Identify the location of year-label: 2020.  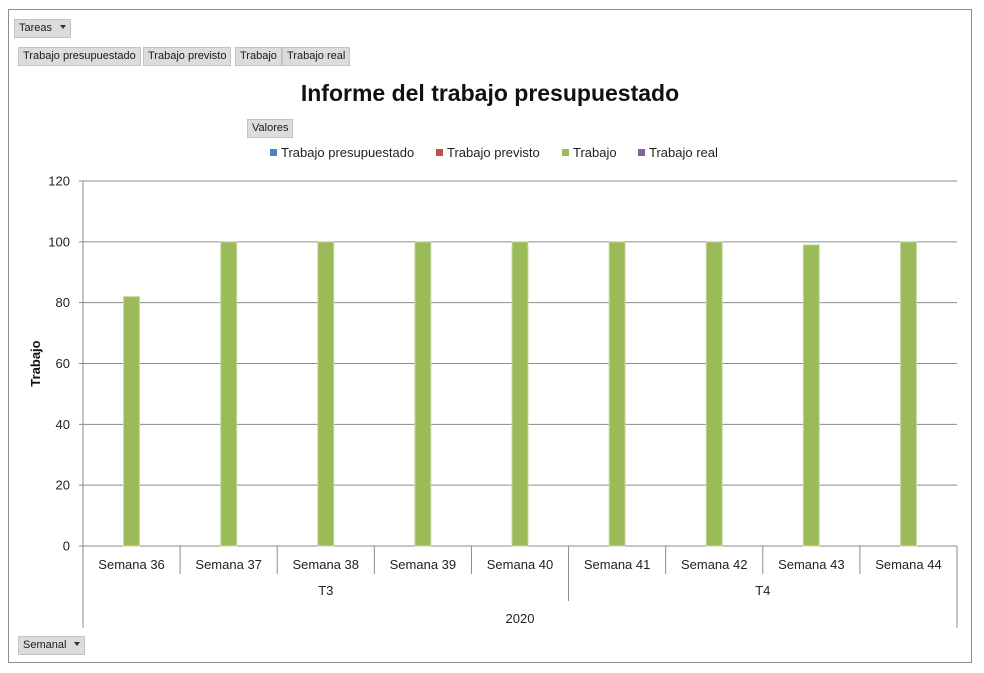
(520, 618).